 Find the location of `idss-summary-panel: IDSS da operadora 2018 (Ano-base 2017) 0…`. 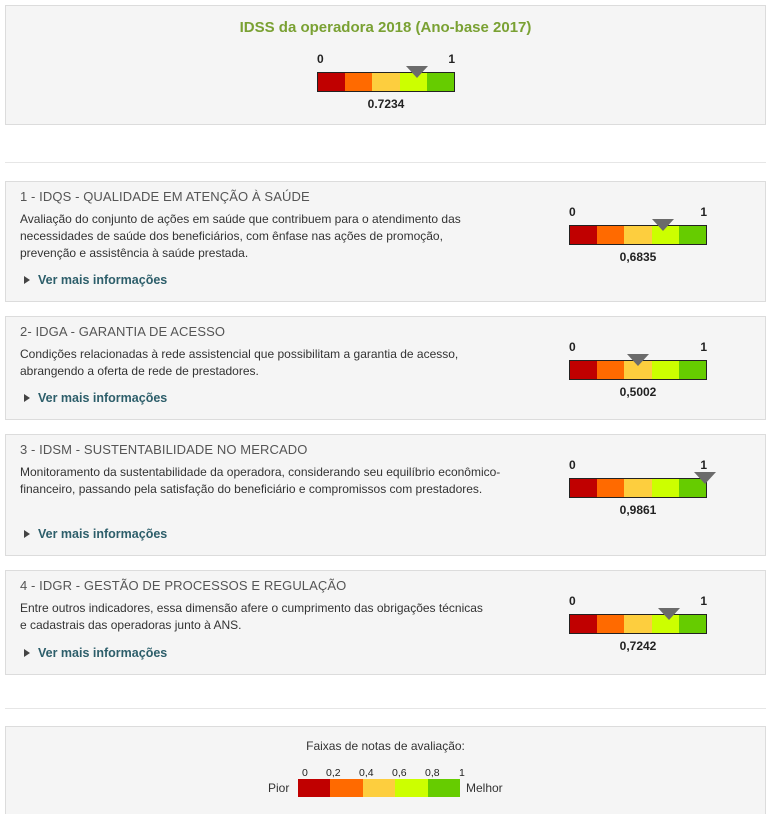

idss-summary-panel: IDSS da operadora 2018 (Ano-base 2017) 0… is located at coordinates (385, 65).